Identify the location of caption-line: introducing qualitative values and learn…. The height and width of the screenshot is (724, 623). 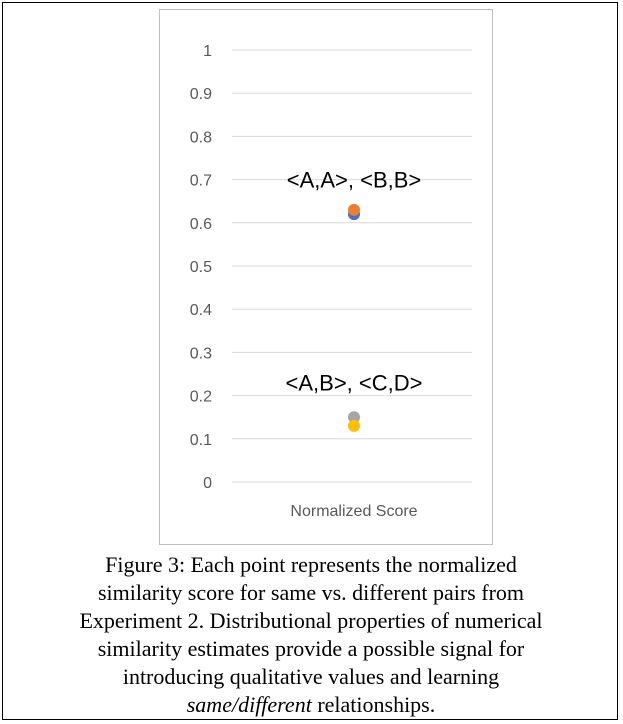
(311, 676).